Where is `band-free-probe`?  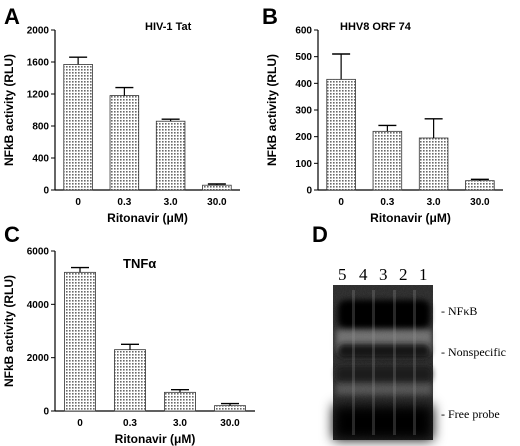
band-free-probe is located at coordinates (383, 422).